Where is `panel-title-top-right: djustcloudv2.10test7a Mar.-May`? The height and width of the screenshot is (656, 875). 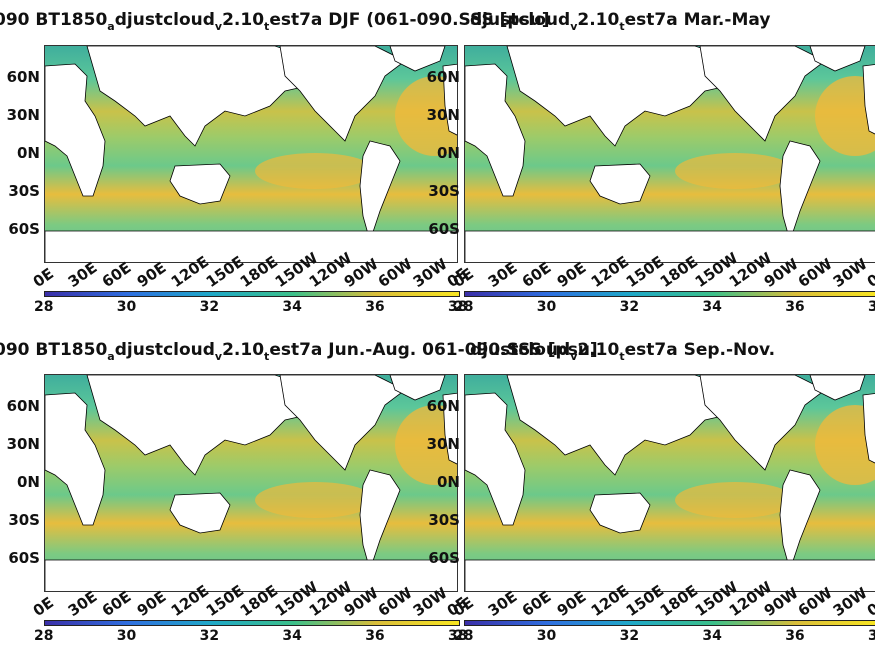
panel-title-top-right: djustcloudv2.10test7a Mar.-May is located at coordinates (620, 21).